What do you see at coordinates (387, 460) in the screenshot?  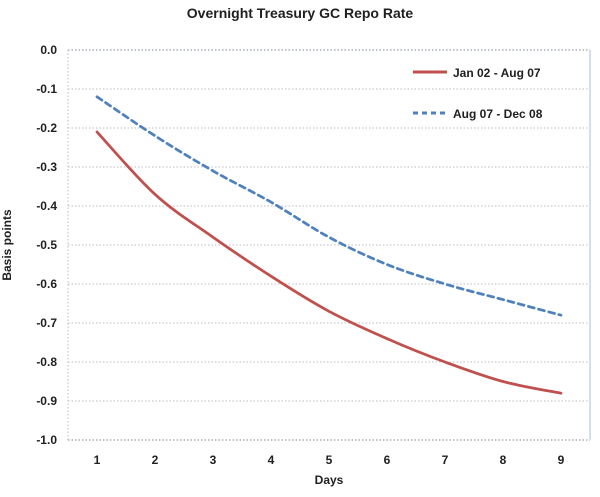 I see `x-tick-label: 6` at bounding box center [387, 460].